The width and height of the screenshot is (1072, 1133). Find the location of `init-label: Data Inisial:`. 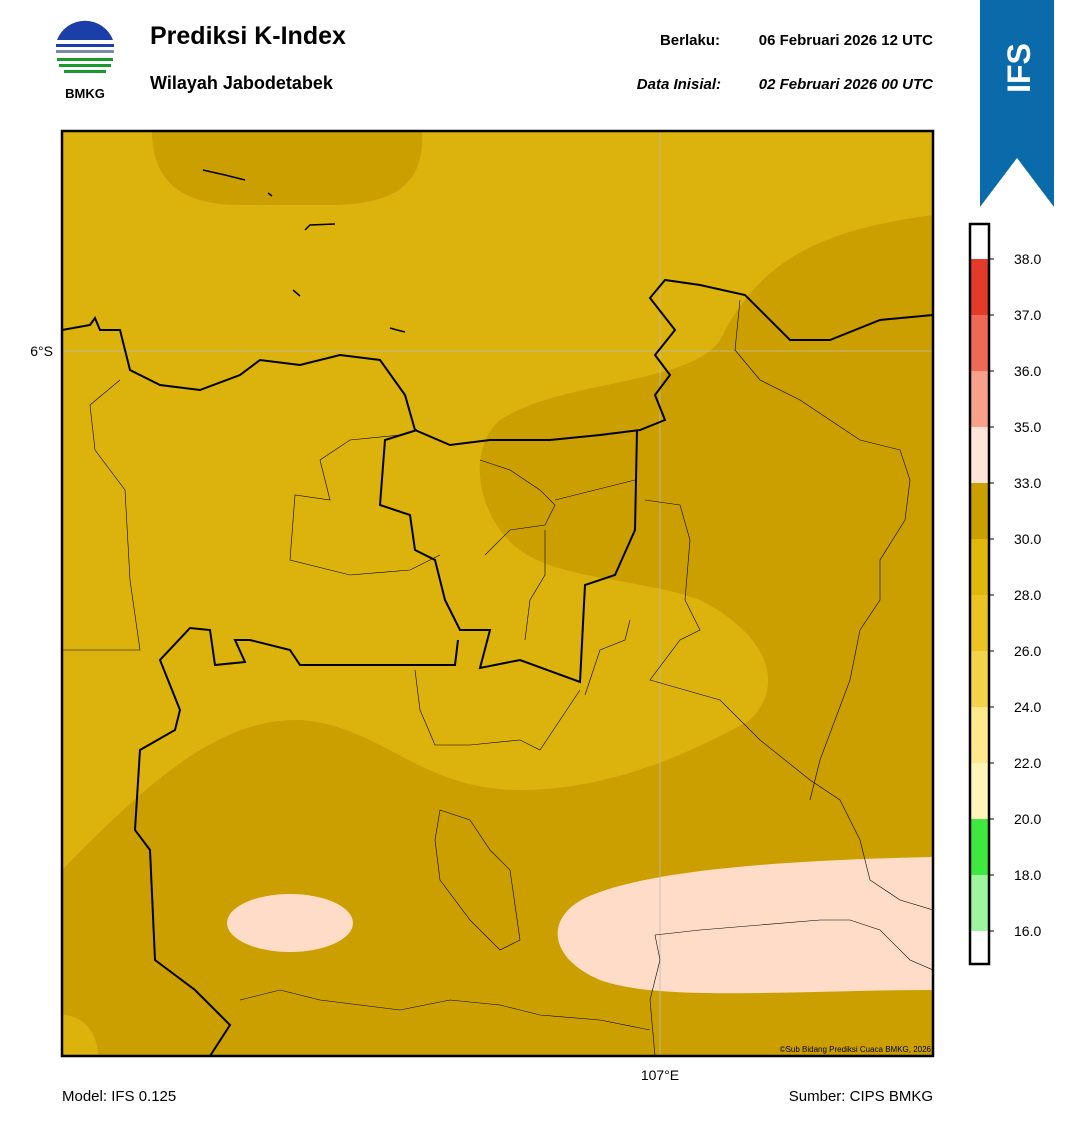

init-label: Data Inisial: is located at coordinates (679, 84).